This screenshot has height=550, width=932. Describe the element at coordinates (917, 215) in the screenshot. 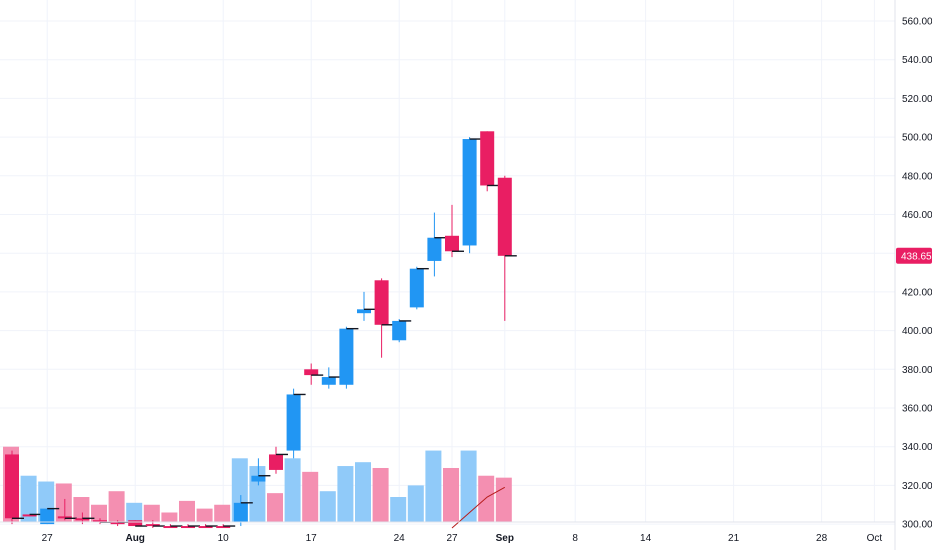

I see `price-tick-label: 460.00` at that location.